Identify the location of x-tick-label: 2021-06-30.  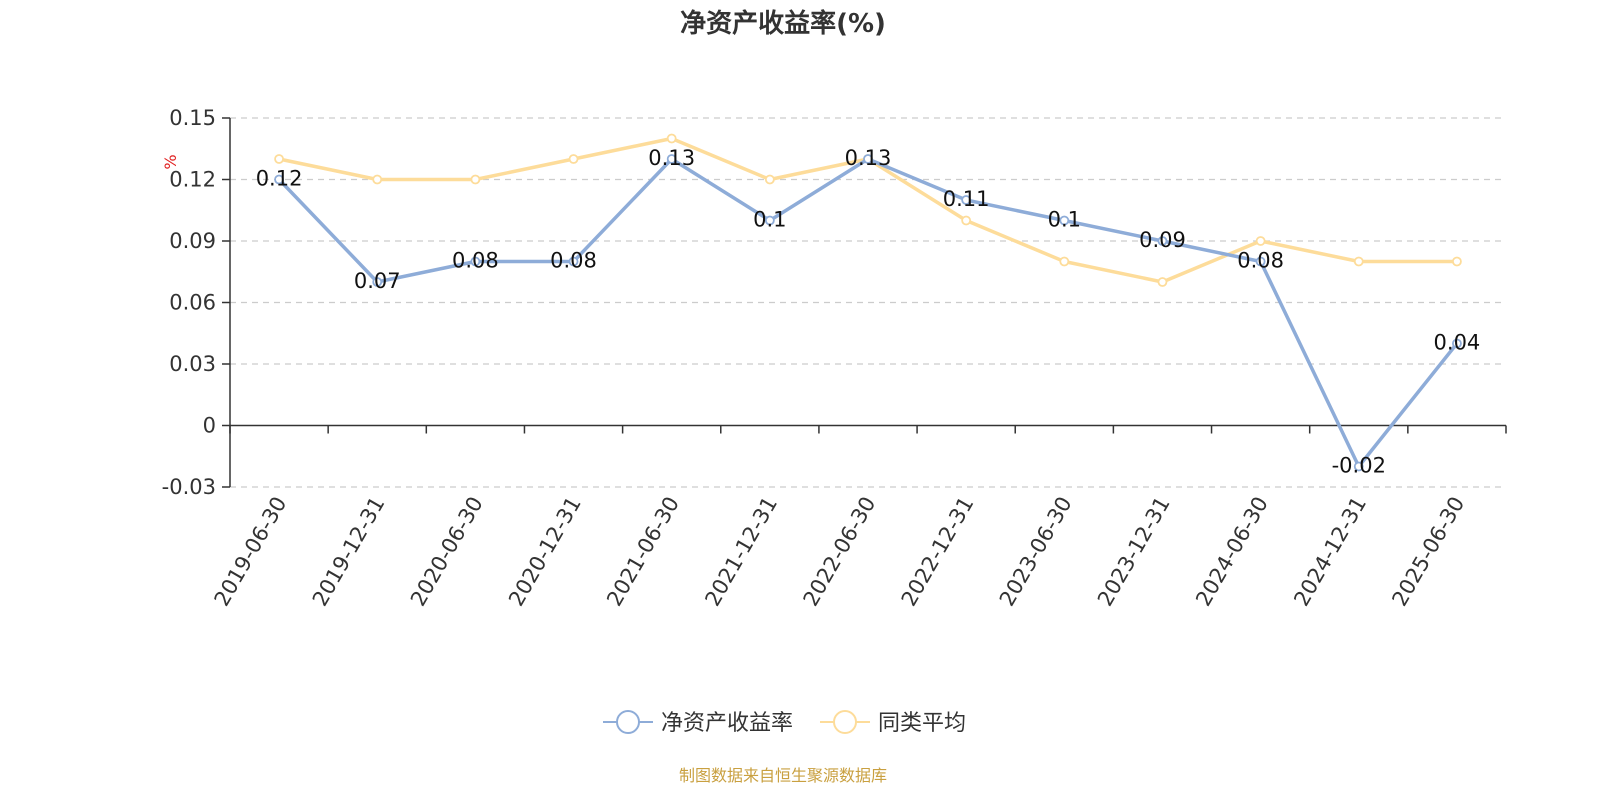
(643, 552).